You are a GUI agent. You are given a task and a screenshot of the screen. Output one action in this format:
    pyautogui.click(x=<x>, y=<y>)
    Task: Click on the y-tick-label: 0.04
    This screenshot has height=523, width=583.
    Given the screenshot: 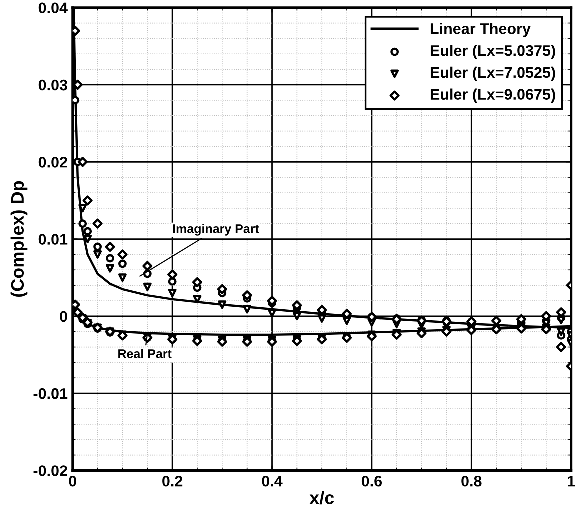 What is the action you would take?
    pyautogui.click(x=53, y=8)
    